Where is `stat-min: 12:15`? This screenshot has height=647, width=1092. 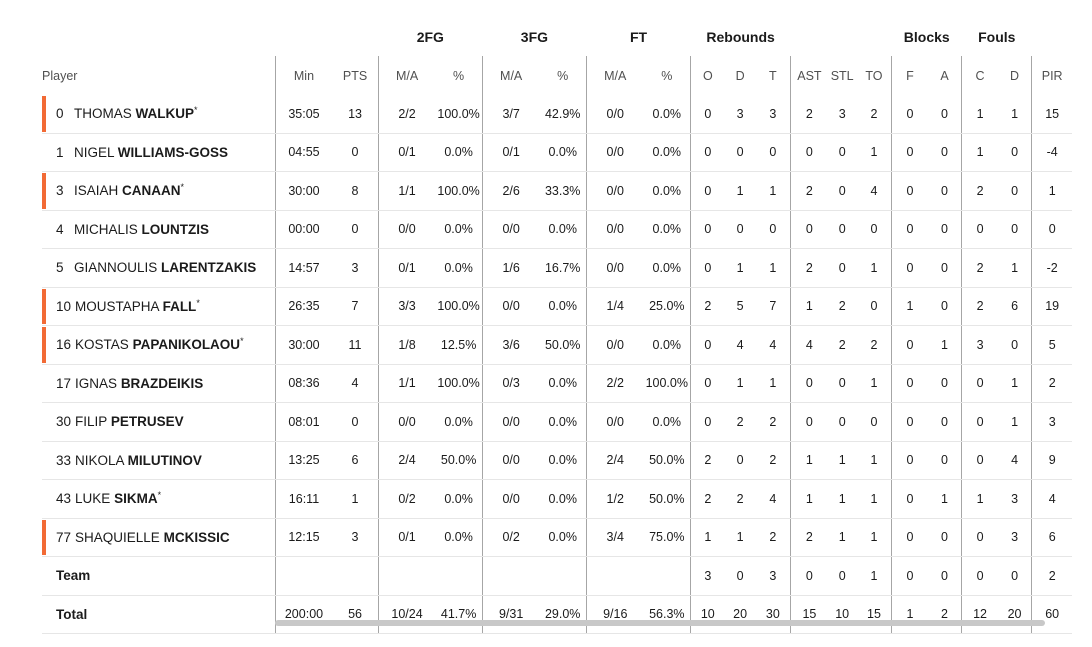
stat-min: 12:15 is located at coordinates (303, 537).